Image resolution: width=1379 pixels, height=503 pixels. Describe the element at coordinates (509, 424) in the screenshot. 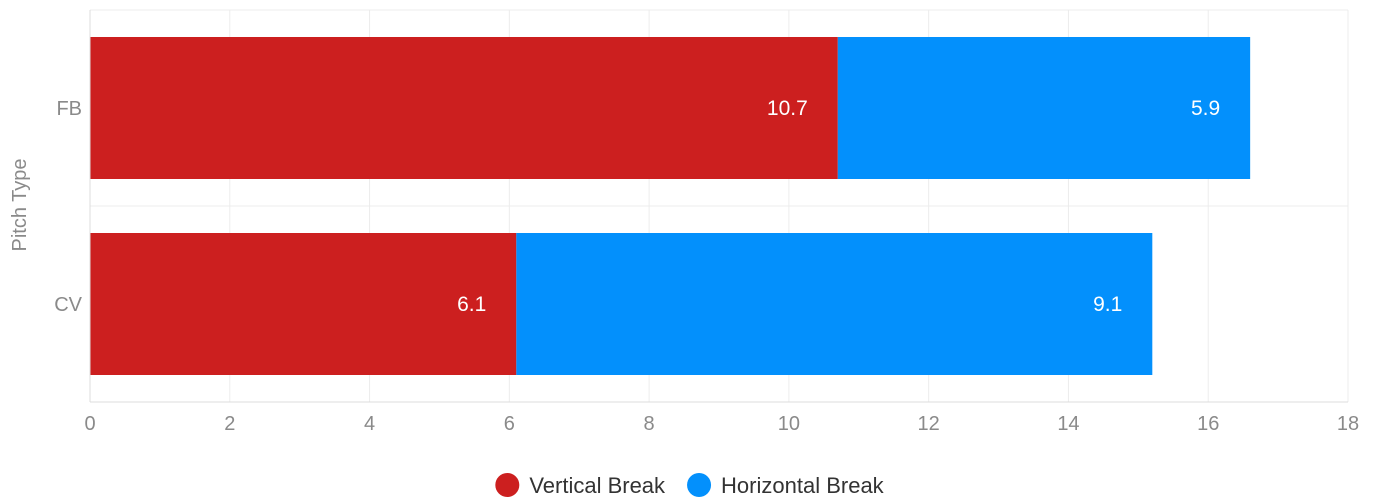

I see `x-tick-label: 6` at that location.